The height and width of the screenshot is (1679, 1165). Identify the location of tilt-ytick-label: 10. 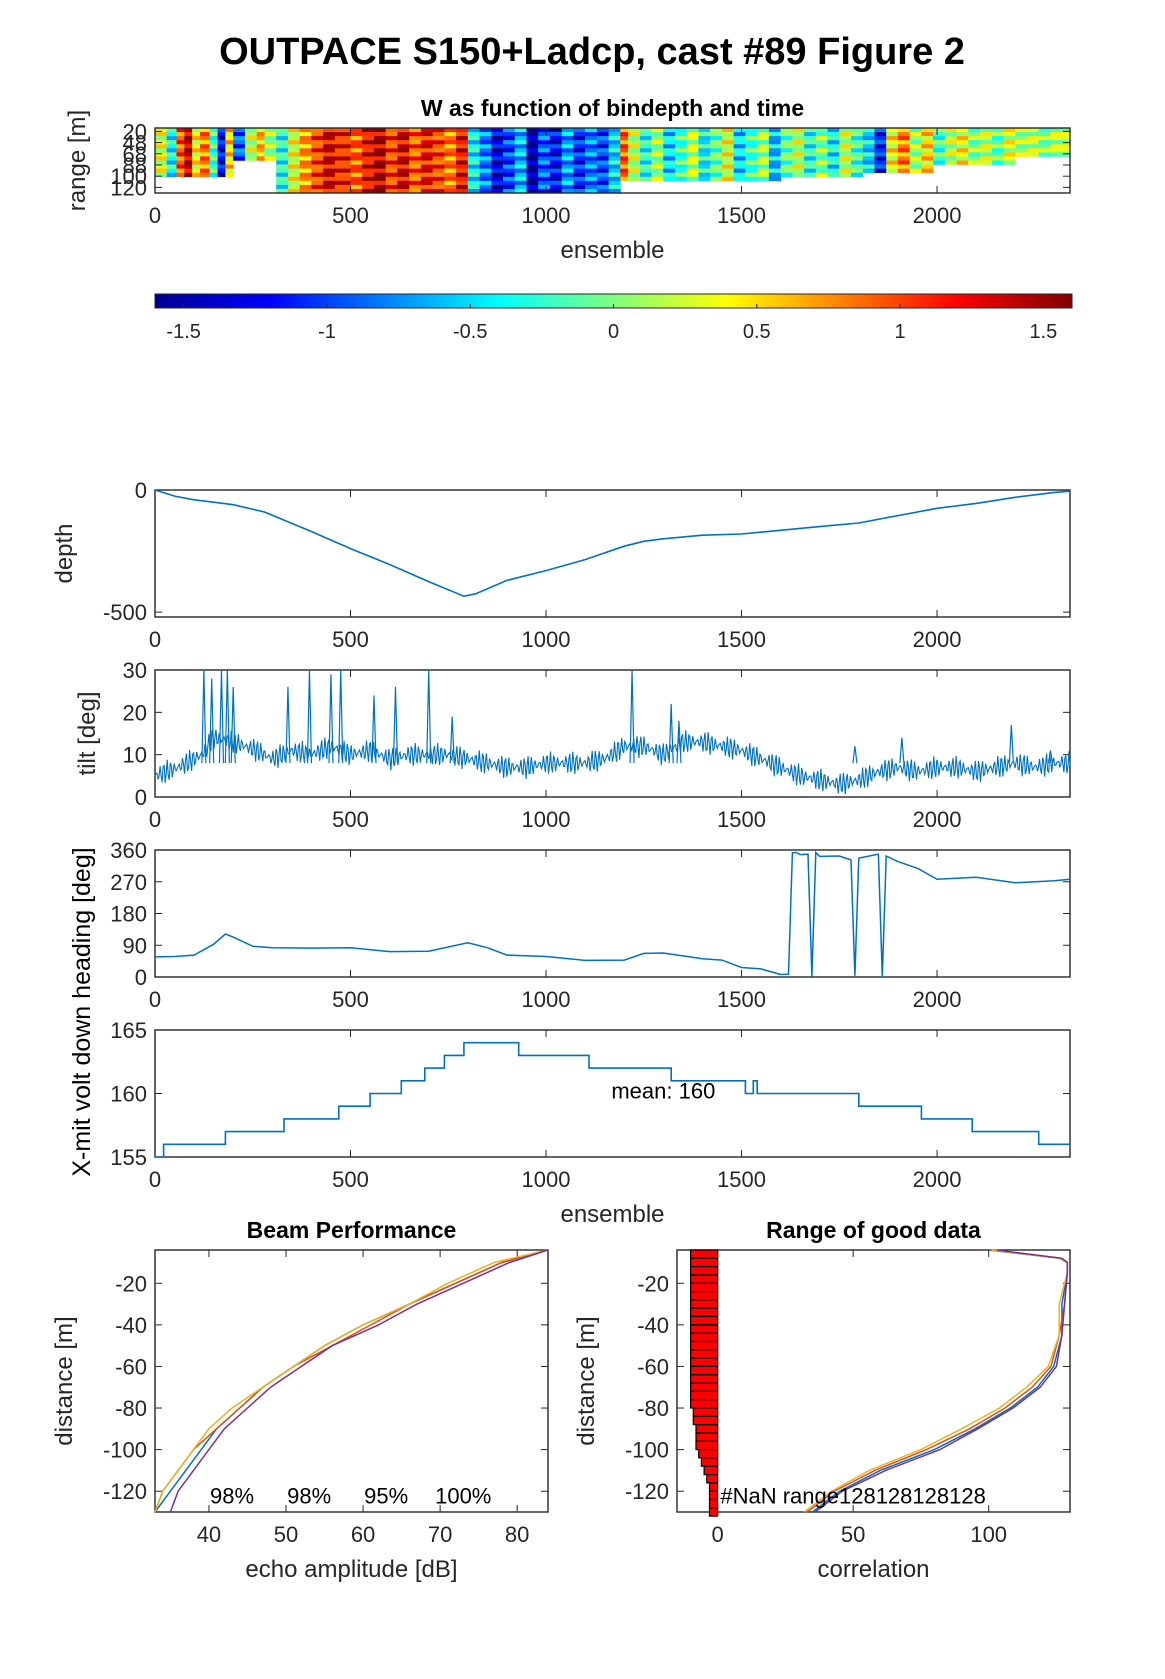
(135, 755).